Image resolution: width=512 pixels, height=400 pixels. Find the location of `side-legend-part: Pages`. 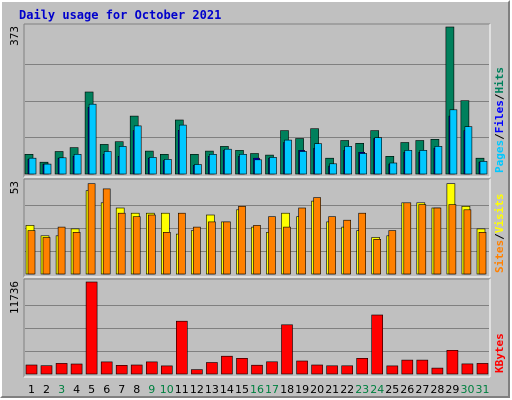

side-legend-part: Pages is located at coordinates (499, 156).